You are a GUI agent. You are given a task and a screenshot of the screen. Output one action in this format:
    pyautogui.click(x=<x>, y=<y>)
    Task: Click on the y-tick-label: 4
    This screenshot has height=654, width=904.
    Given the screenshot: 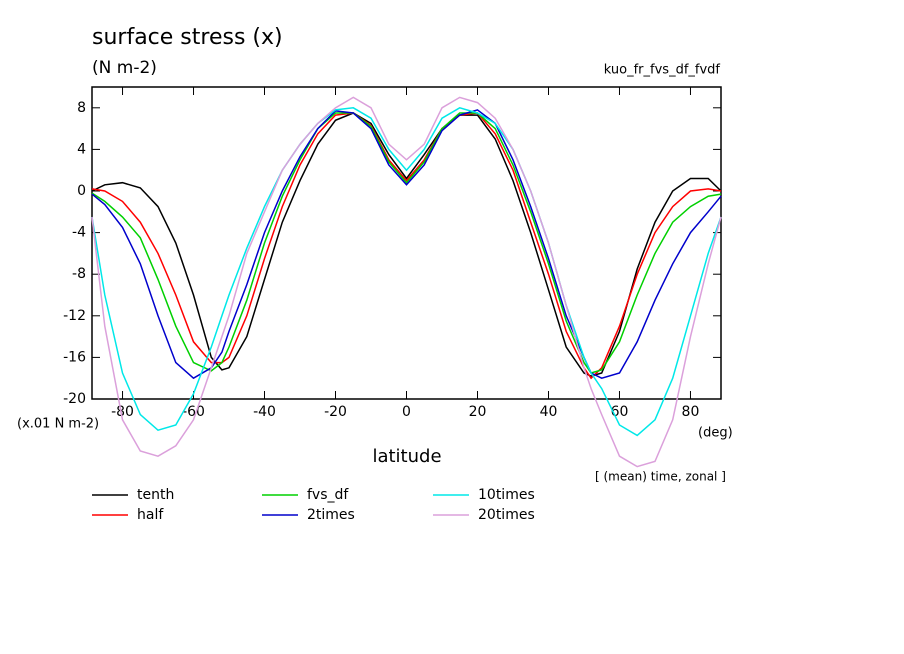 What is the action you would take?
    pyautogui.click(x=81, y=149)
    